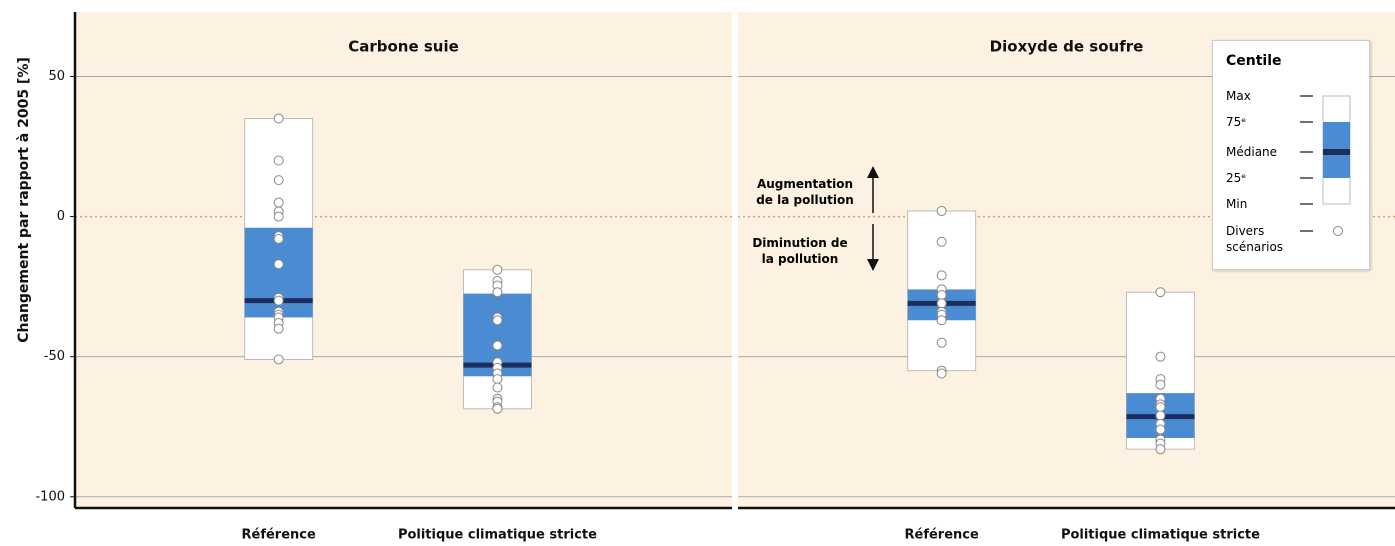 The image size is (1395, 546). What do you see at coordinates (1254, 61) in the screenshot?
I see `legend-title: Centile` at bounding box center [1254, 61].